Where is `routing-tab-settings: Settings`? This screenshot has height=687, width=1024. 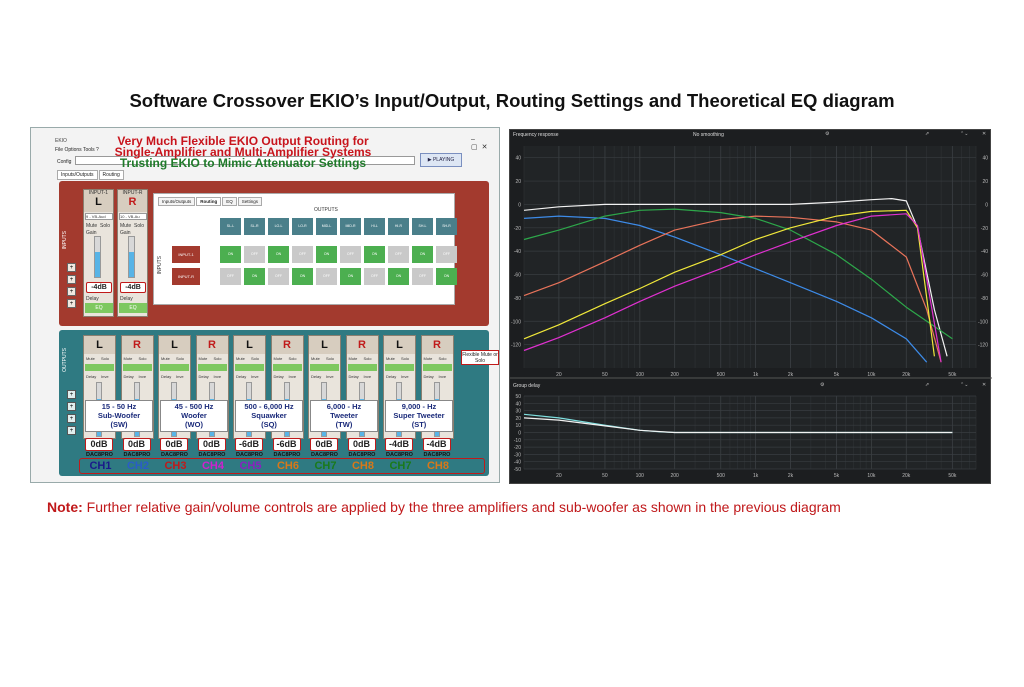
routing-tab-settings: Settings is located at coordinates (250, 201).